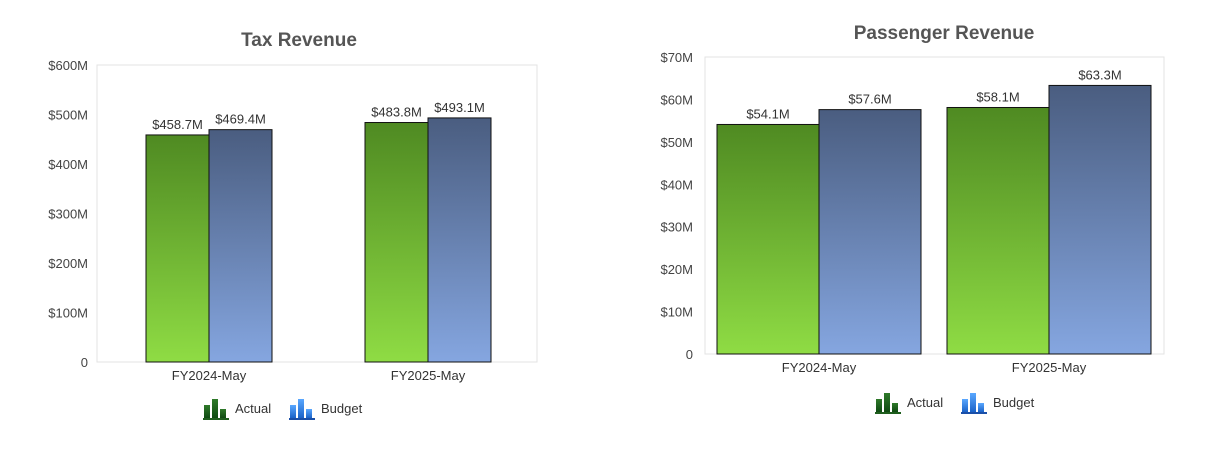 The image size is (1216, 455). Describe the element at coordinates (396, 112) in the screenshot. I see `data-label: $483.8M` at that location.